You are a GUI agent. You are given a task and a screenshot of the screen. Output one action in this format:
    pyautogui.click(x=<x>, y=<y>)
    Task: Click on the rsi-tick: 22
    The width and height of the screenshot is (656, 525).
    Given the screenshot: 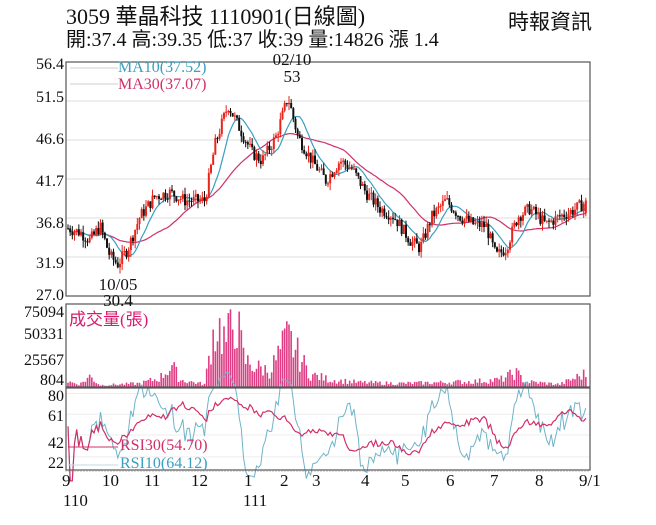 What is the action you would take?
    pyautogui.click(x=56, y=463)
    